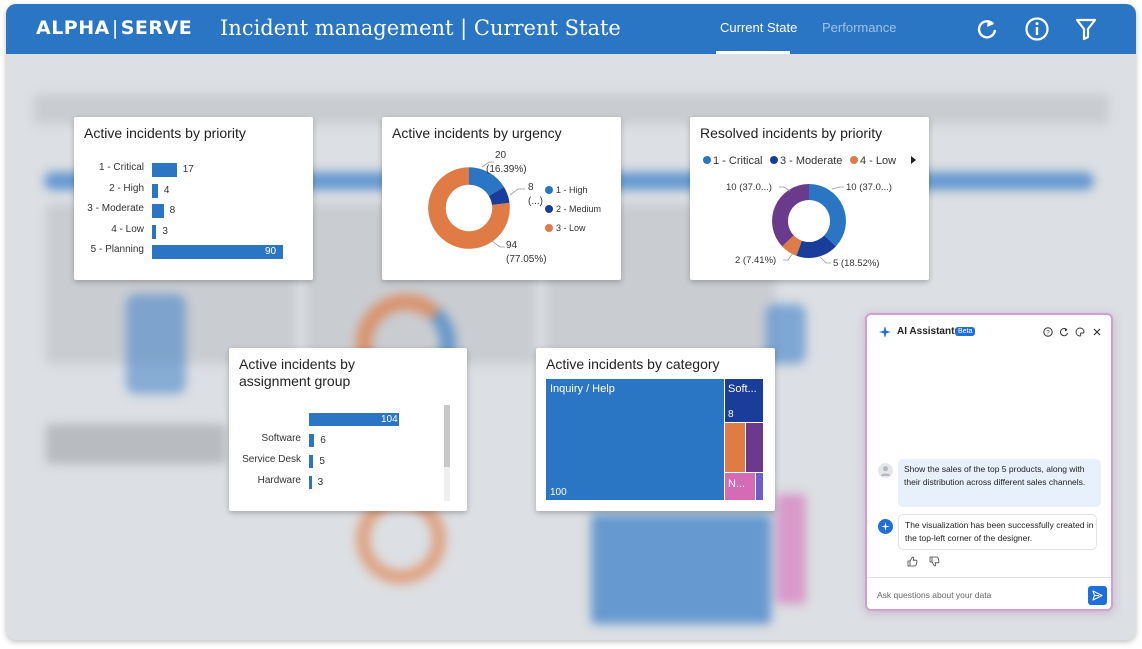 The image size is (1142, 649). What do you see at coordinates (753, 52) in the screenshot?
I see `active-tab-indicator` at bounding box center [753, 52].